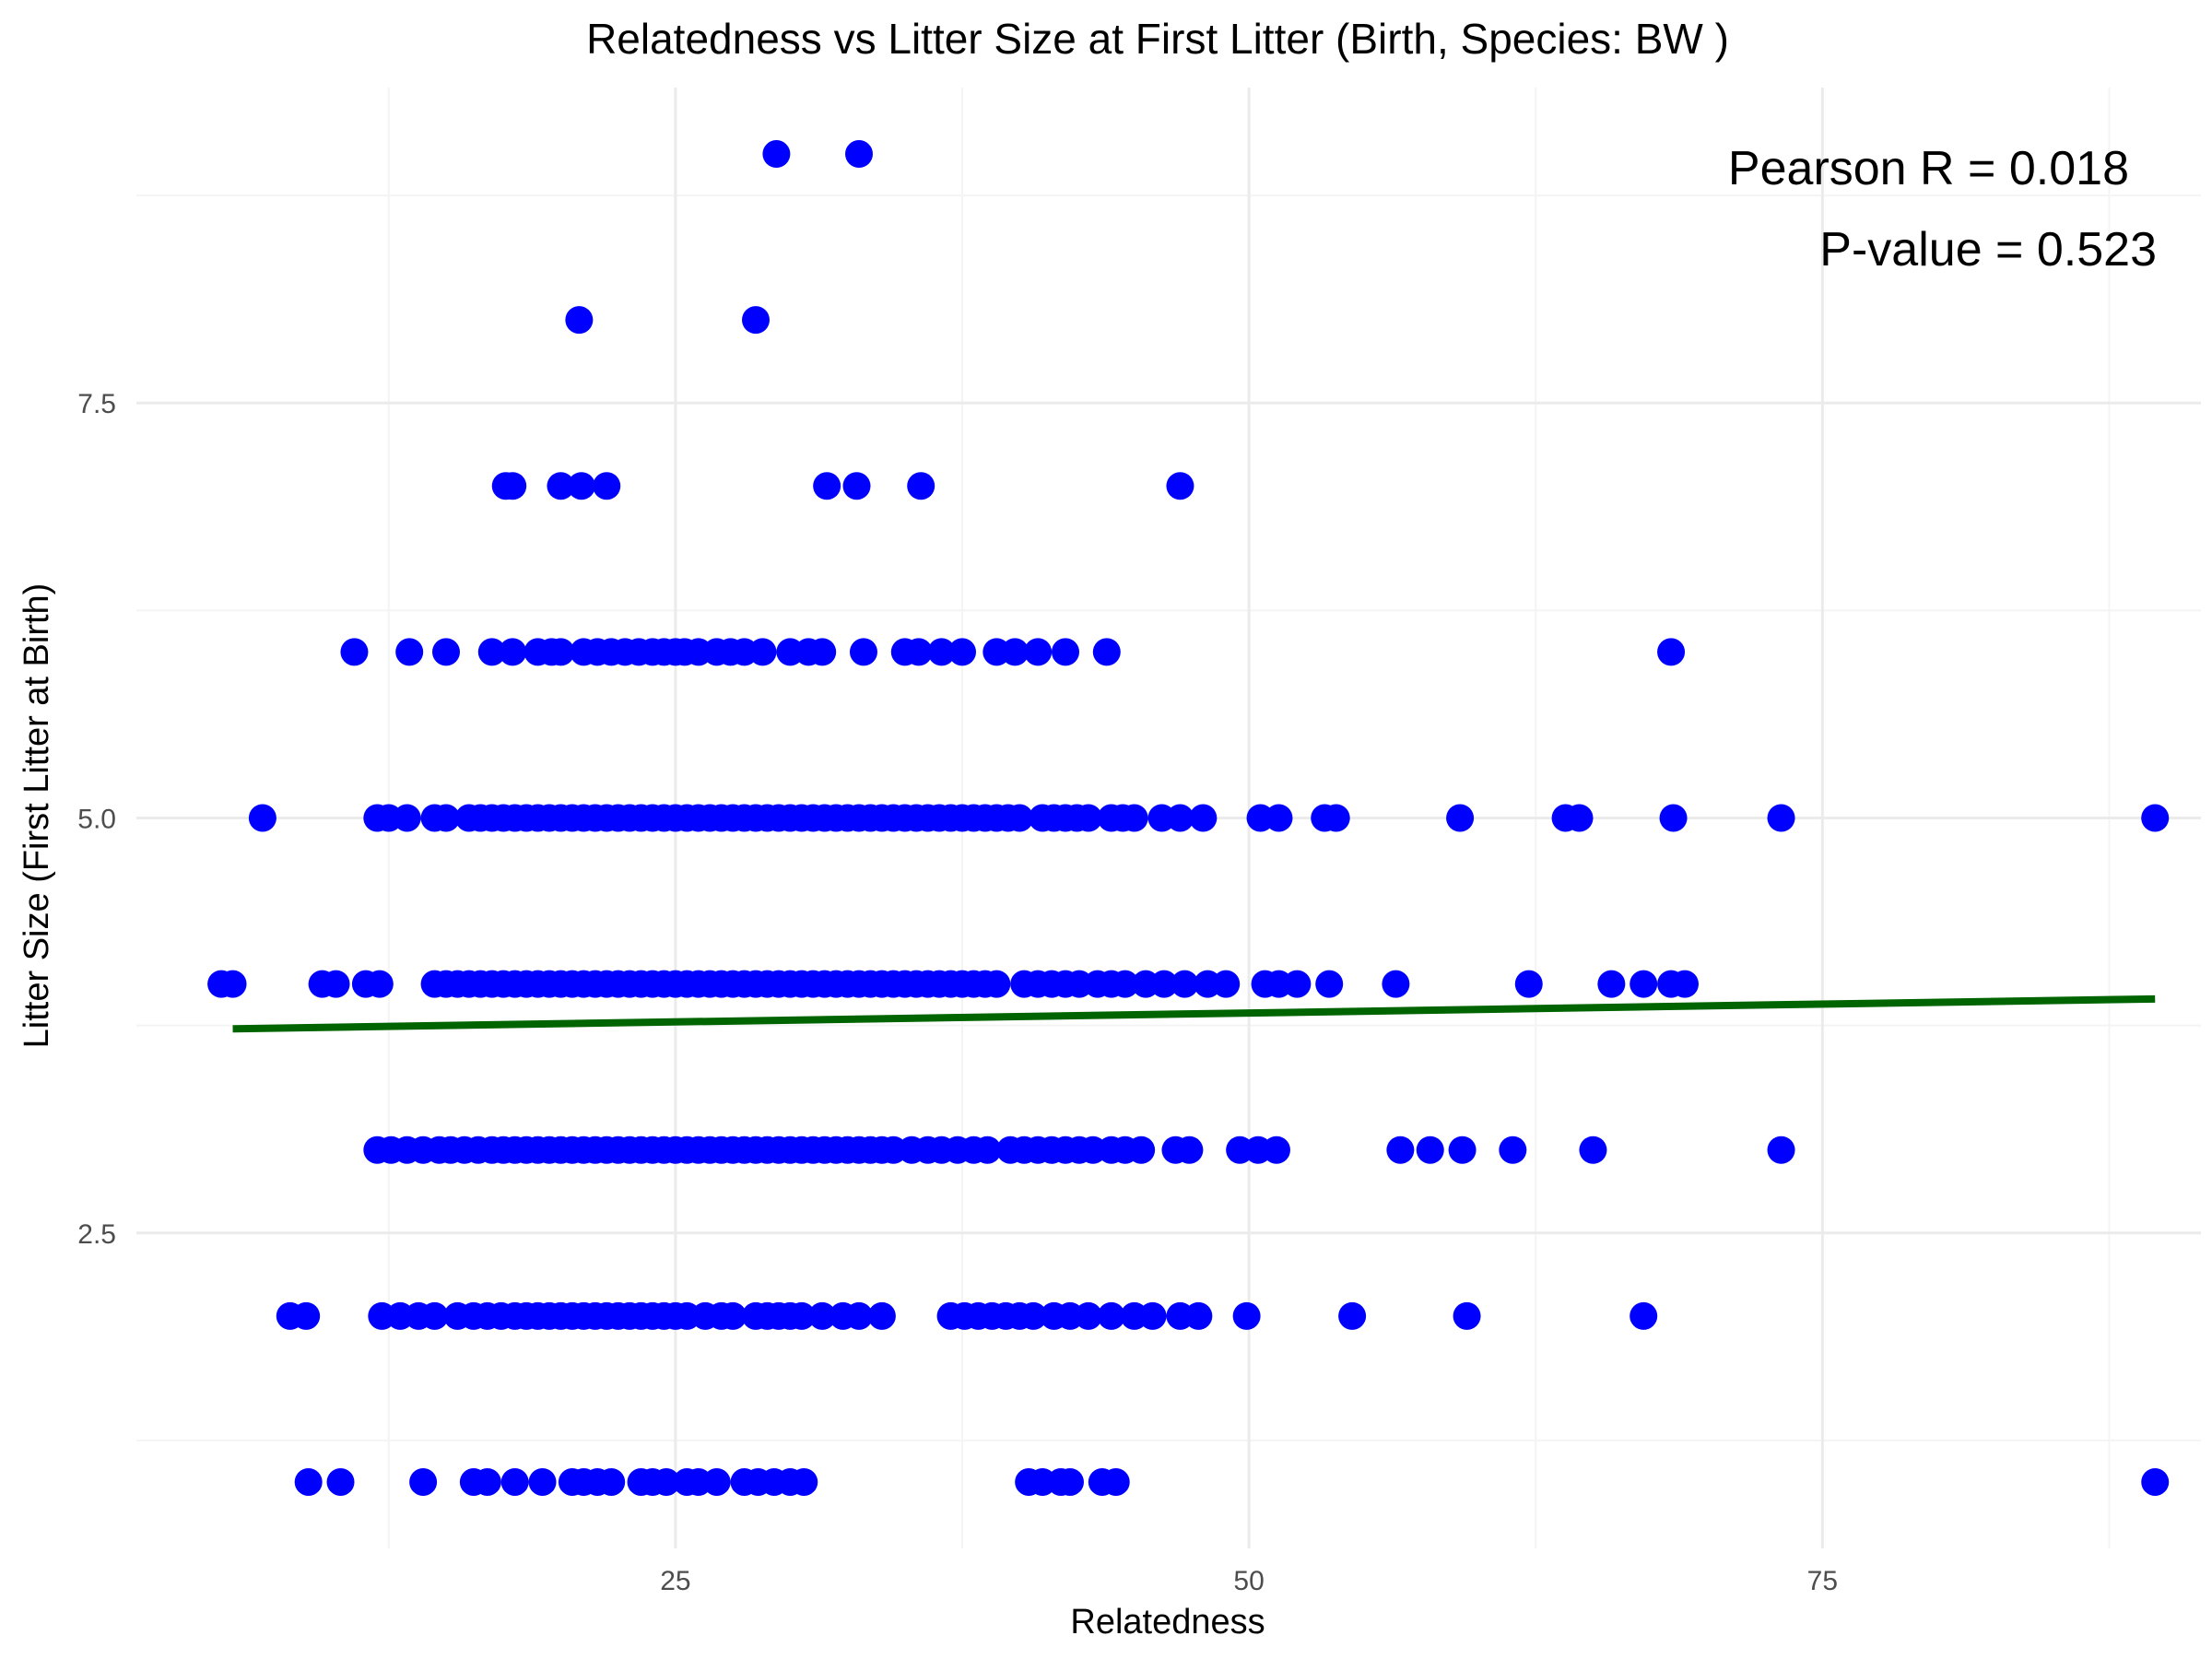 Image resolution: width=2212 pixels, height=1659 pixels. What do you see at coordinates (1822, 1581) in the screenshot?
I see `x-tick-label: 75` at bounding box center [1822, 1581].